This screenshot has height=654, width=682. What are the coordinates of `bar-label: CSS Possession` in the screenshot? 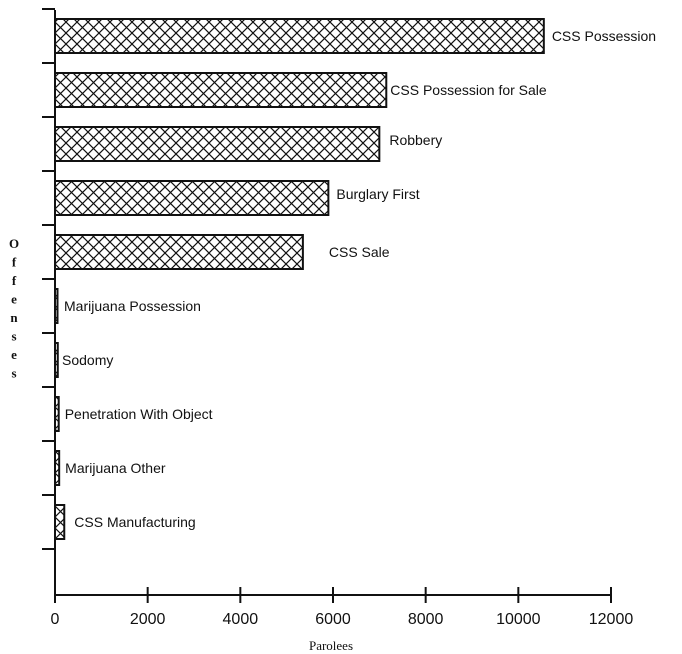 It's located at (604, 36).